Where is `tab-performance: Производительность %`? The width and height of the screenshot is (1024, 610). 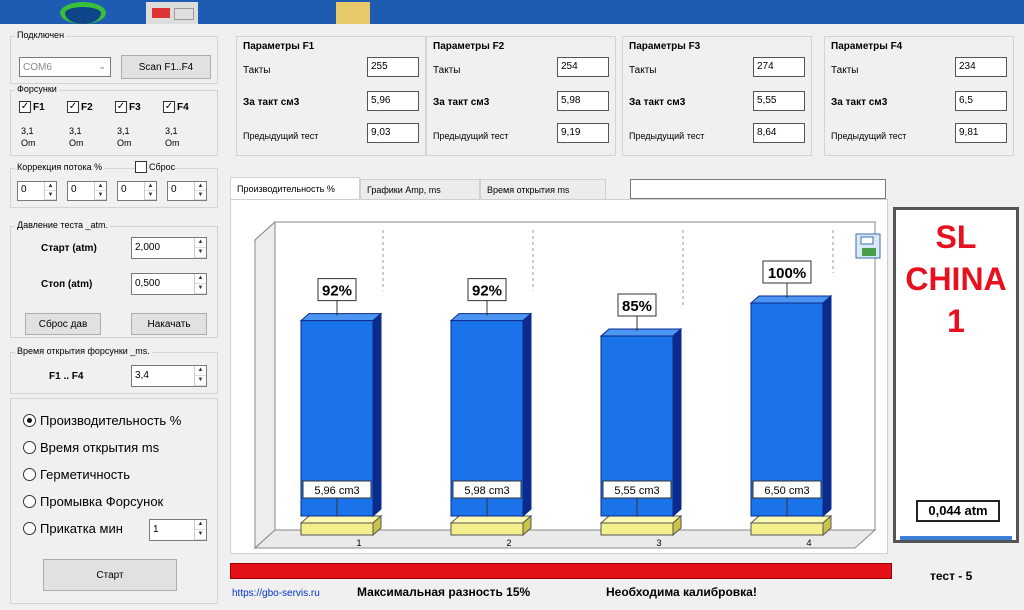 tab-performance: Производительность % is located at coordinates (295, 188).